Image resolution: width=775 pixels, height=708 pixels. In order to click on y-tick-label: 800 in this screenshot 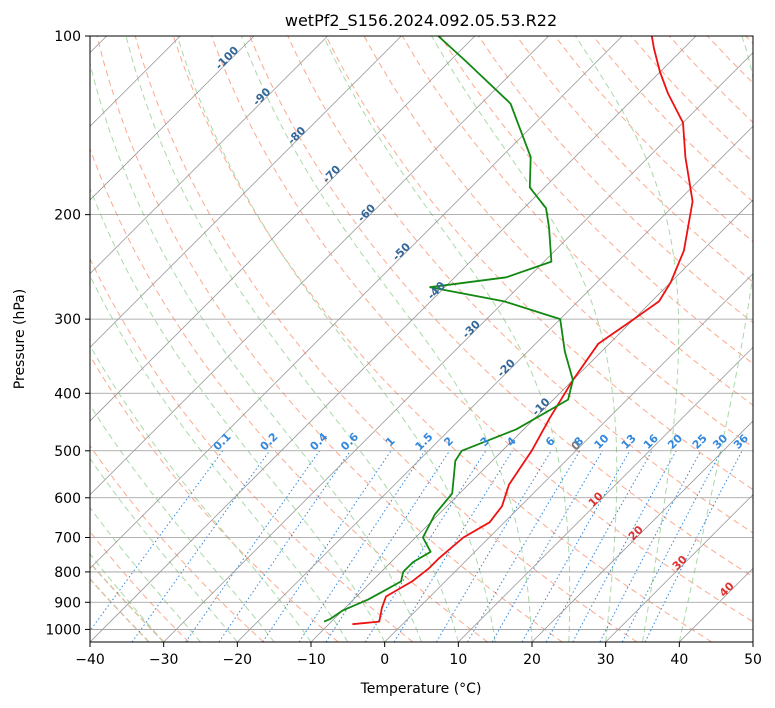, I will do `click(67, 573)`.